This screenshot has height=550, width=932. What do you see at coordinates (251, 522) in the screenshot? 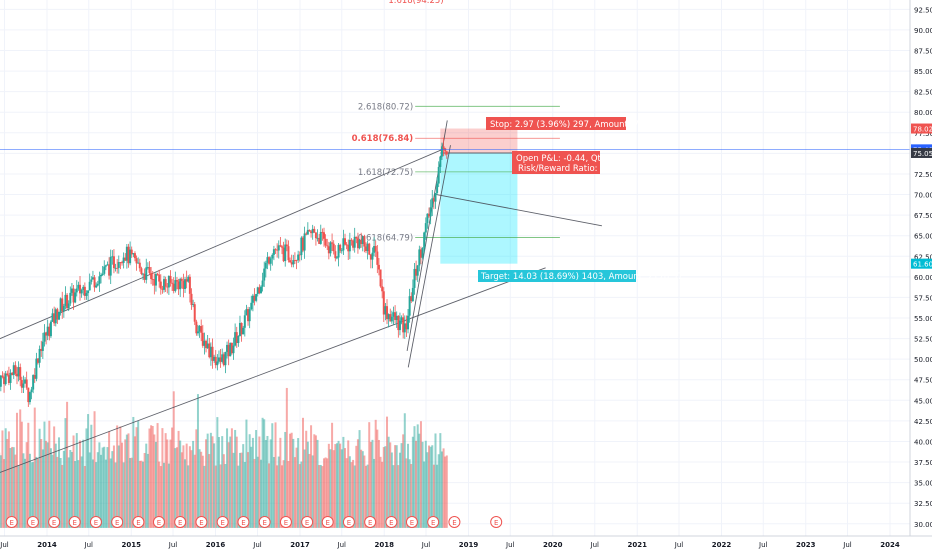
I see `earnings-markers: EEEEEEEEEEEEEEEEEEEEEEEE` at bounding box center [251, 522].